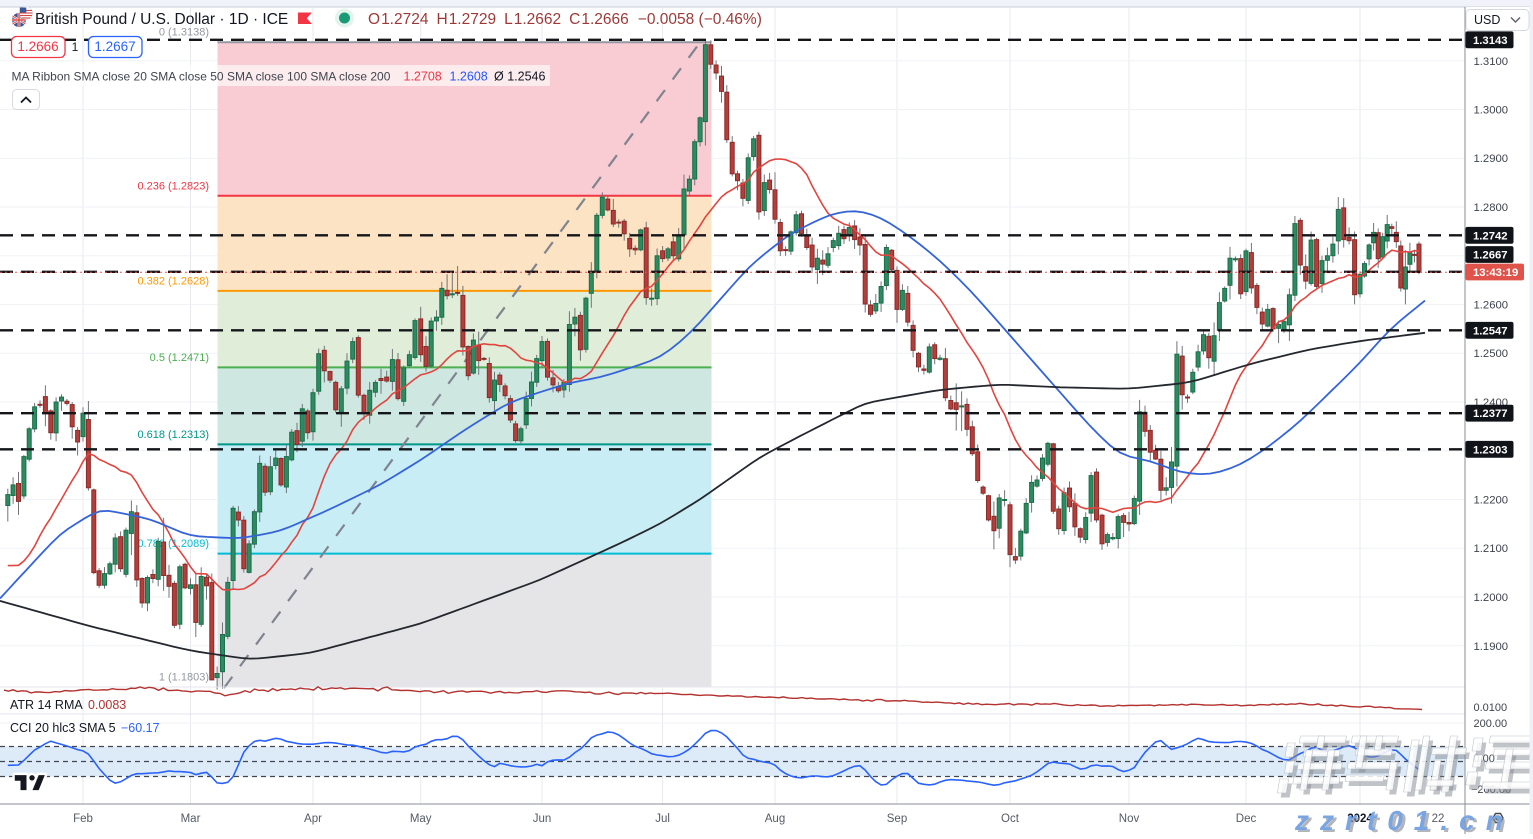 The height and width of the screenshot is (839, 1533). Describe the element at coordinates (1246, 819) in the screenshot. I see `svg-text: Dec` at that location.